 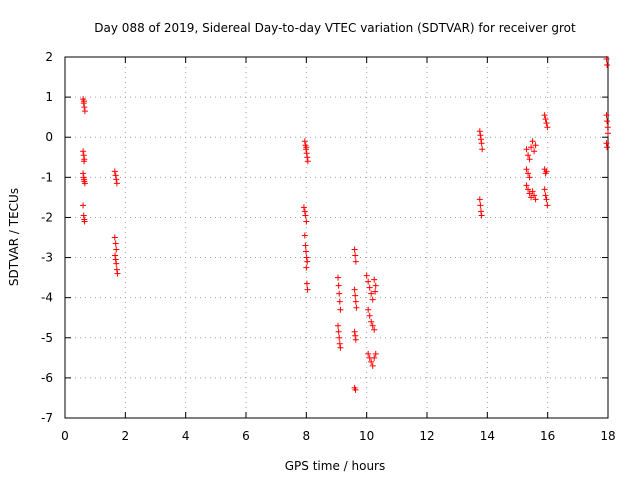 What do you see at coordinates (607, 436) in the screenshot?
I see `x-tick-label: 18` at bounding box center [607, 436].